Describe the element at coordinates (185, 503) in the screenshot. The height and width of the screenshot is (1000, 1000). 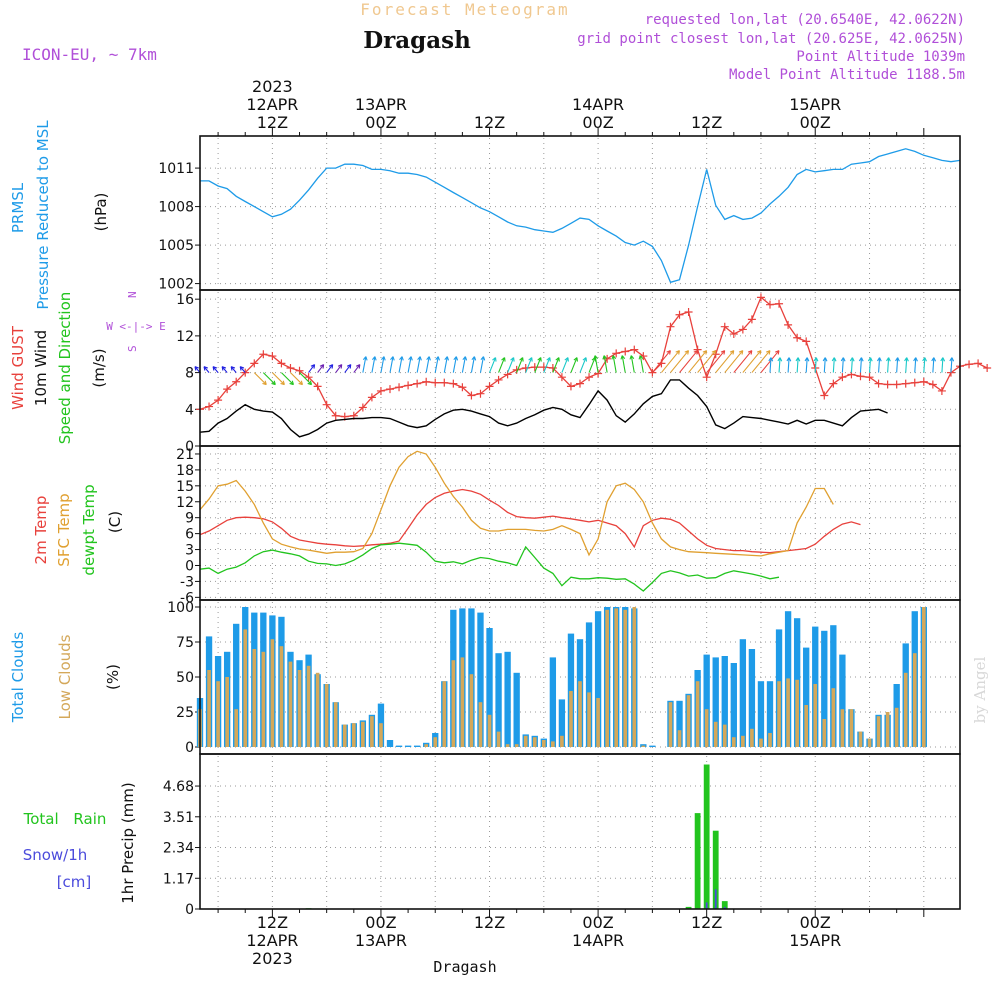
I see `temp-y-tick-label: 12` at that location.